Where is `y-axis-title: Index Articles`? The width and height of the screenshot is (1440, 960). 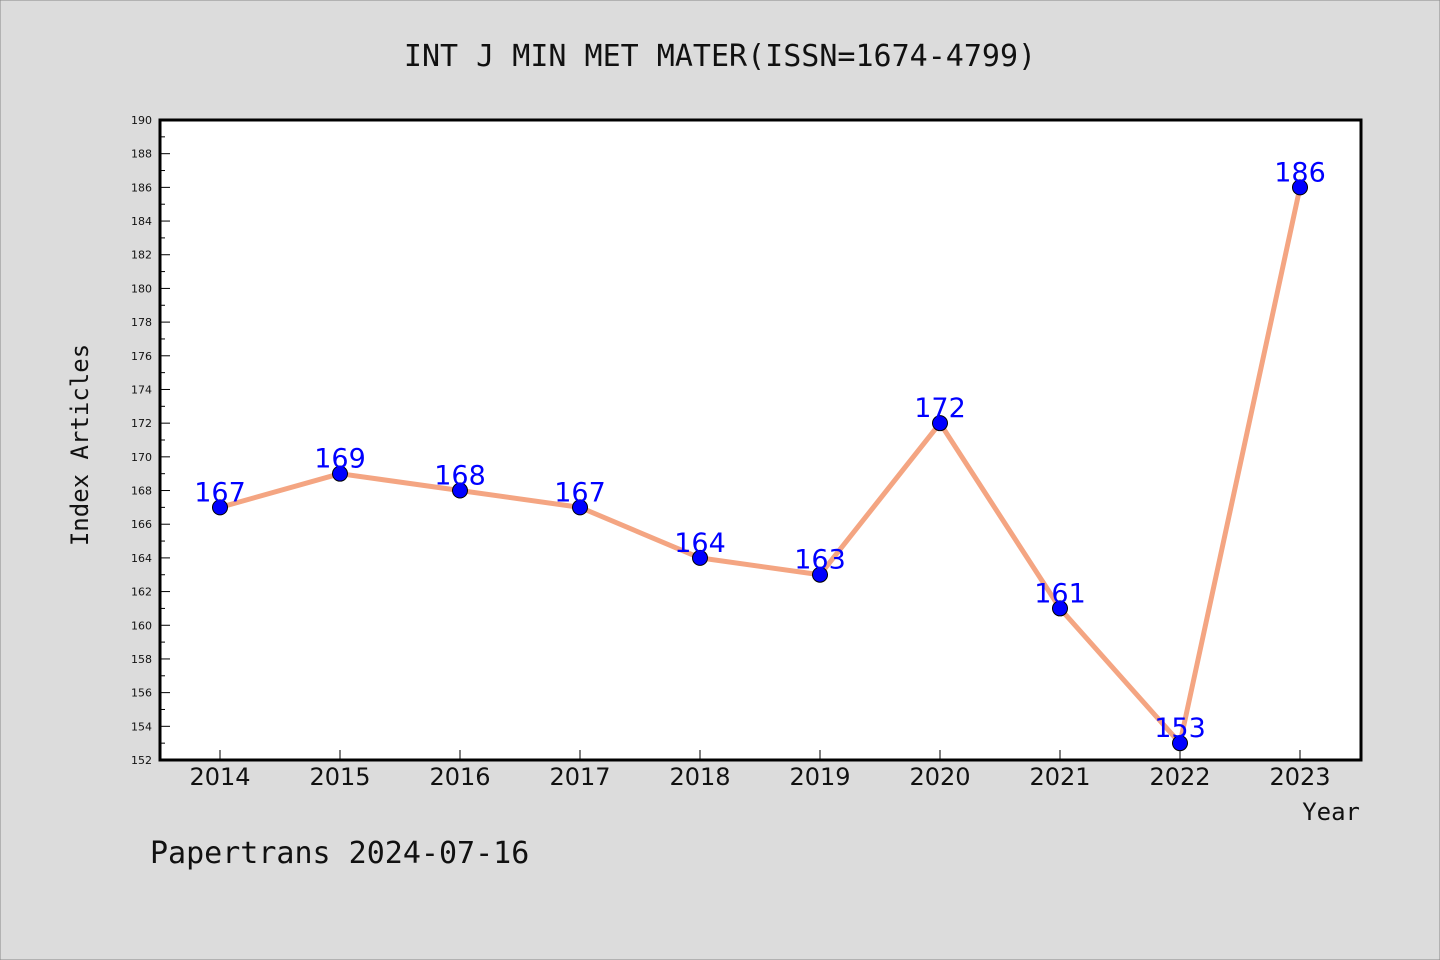 y-axis-title: Index Articles is located at coordinates (80, 445).